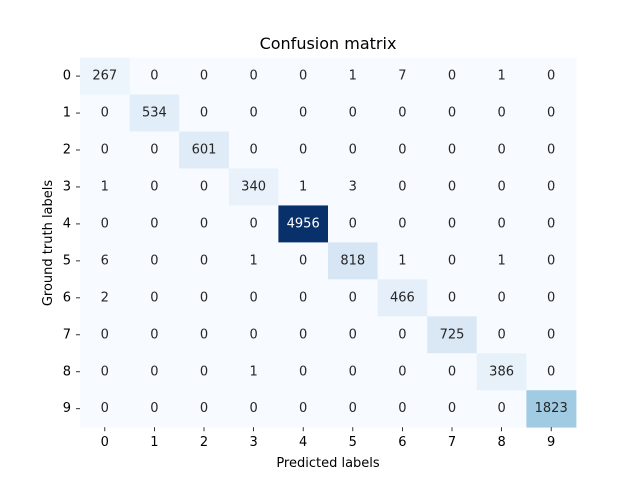 Image resolution: width=640 pixels, height=480 pixels. I want to click on y-tick-label-6: 6, so click(67, 297).